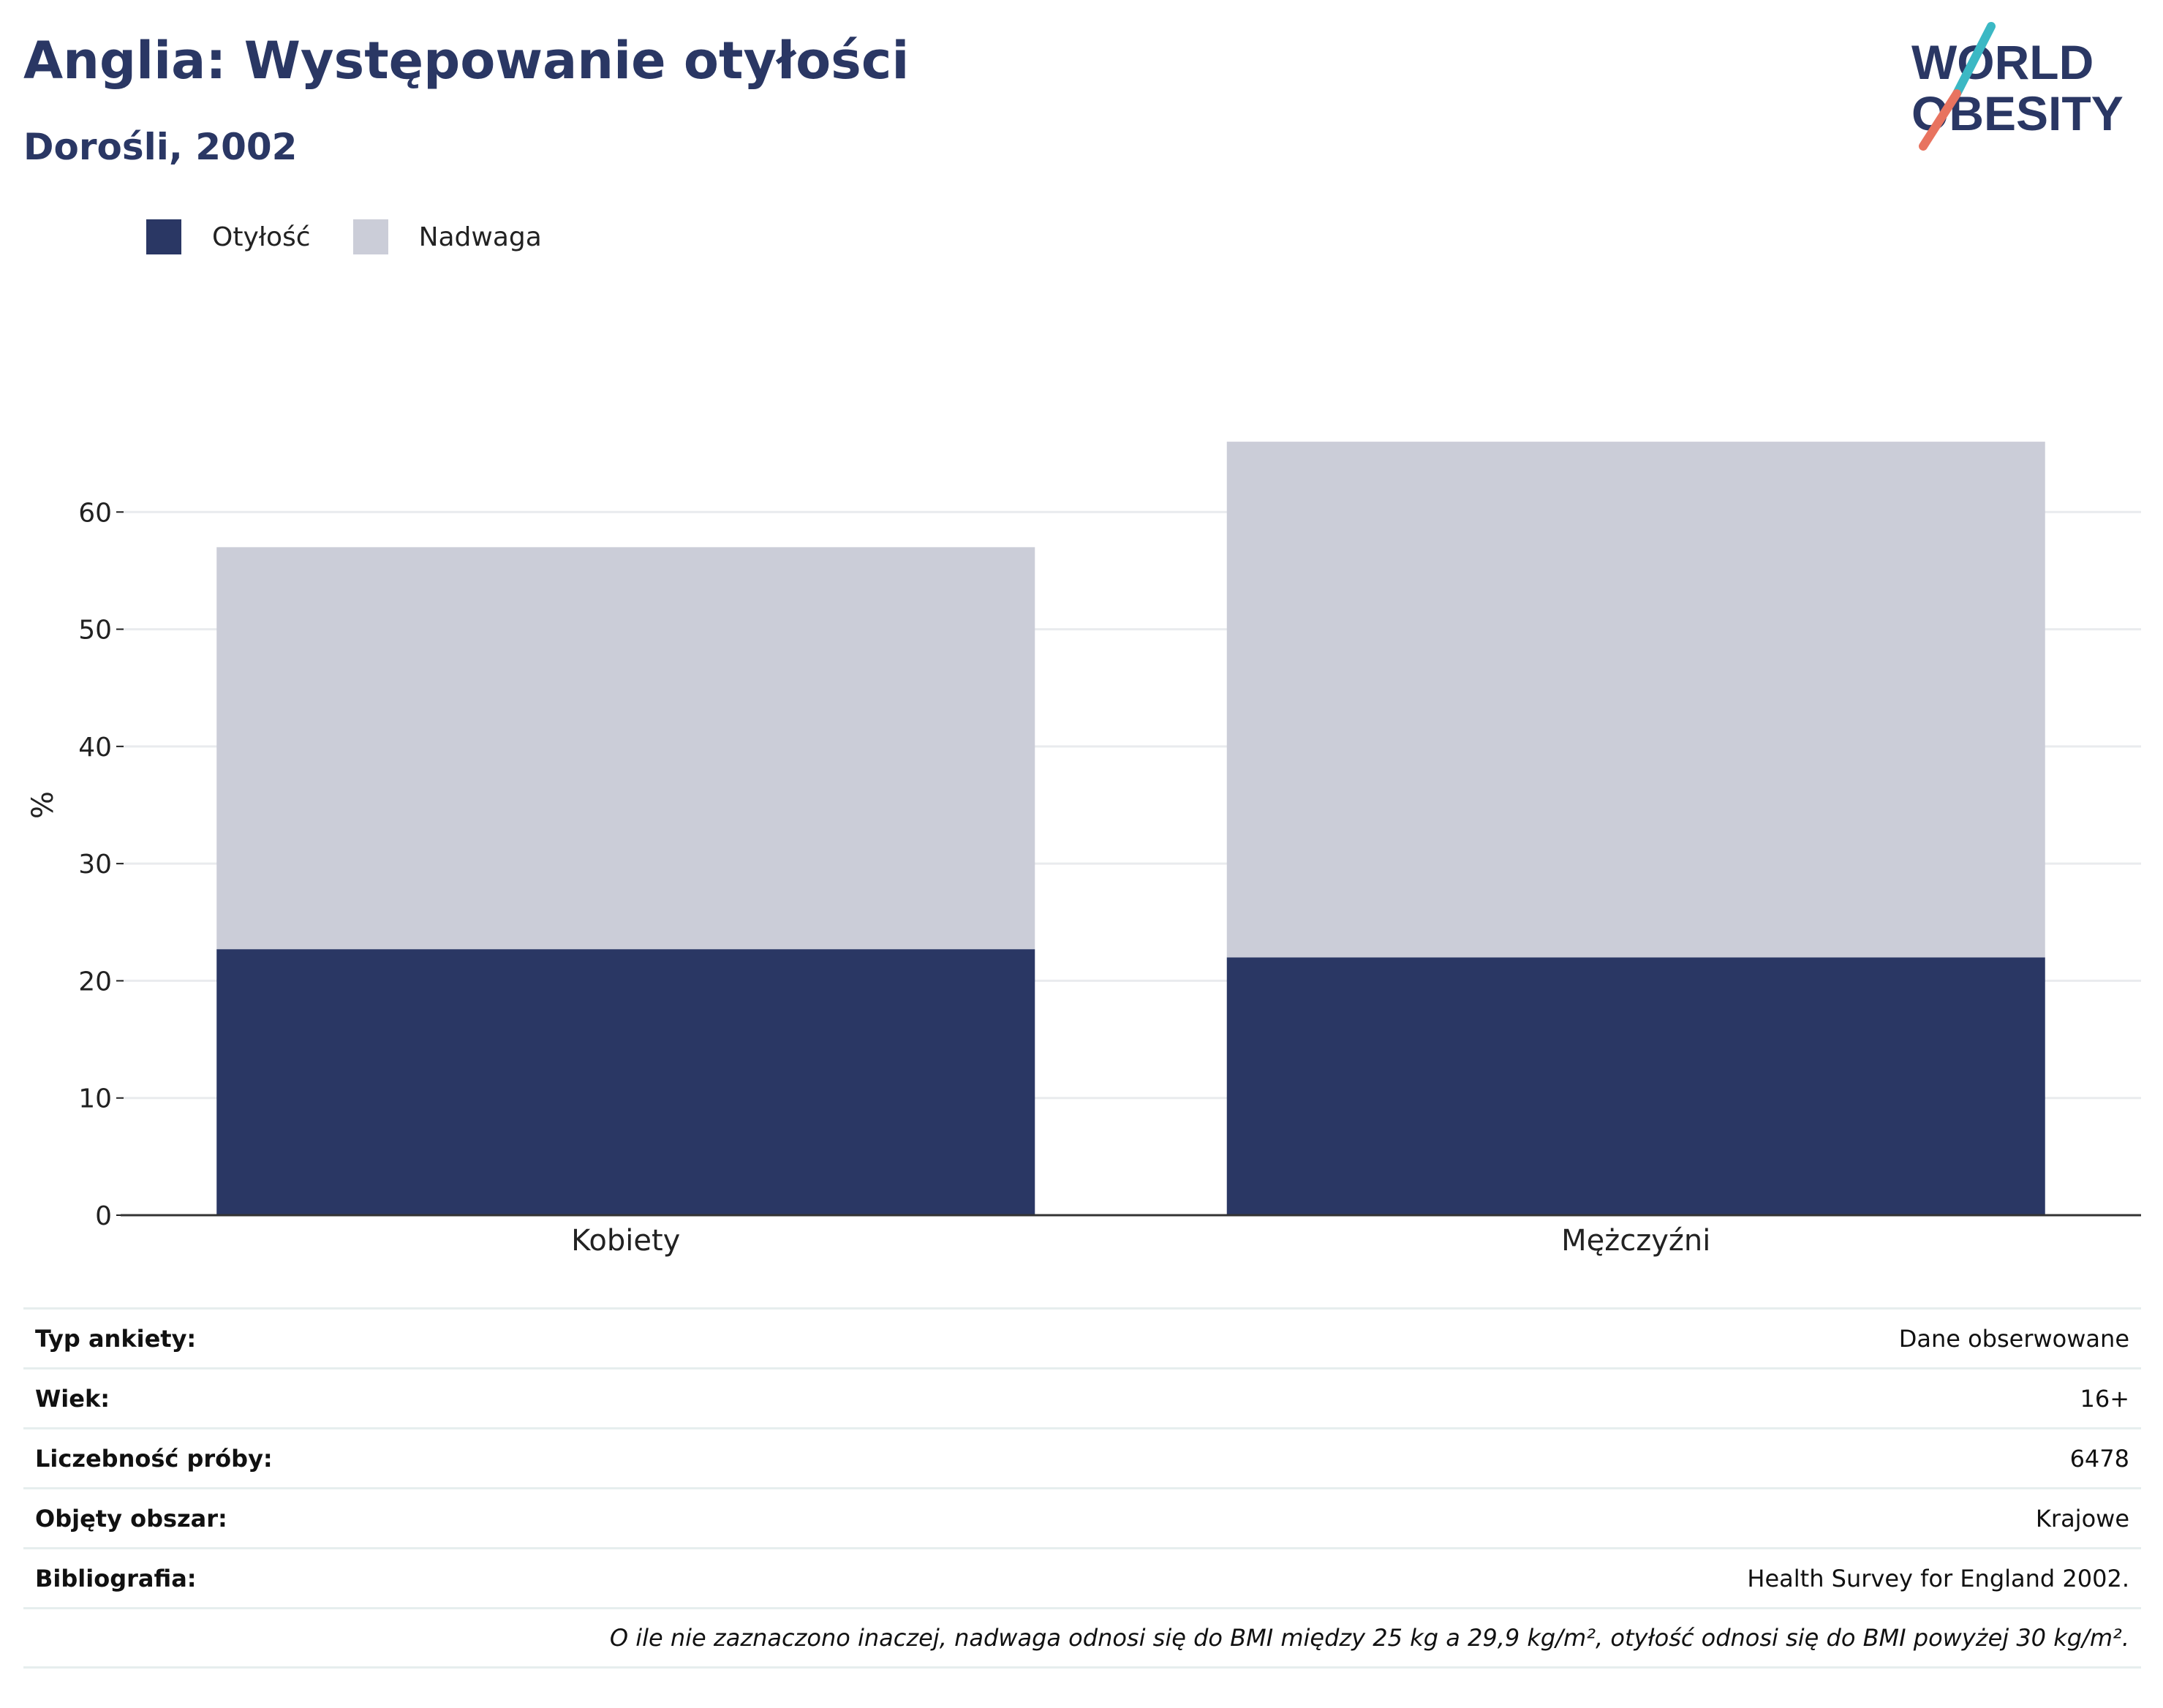  What do you see at coordinates (467, 61) in the screenshot?
I see `chart-title: Anglia: Występowanie otyłości` at bounding box center [467, 61].